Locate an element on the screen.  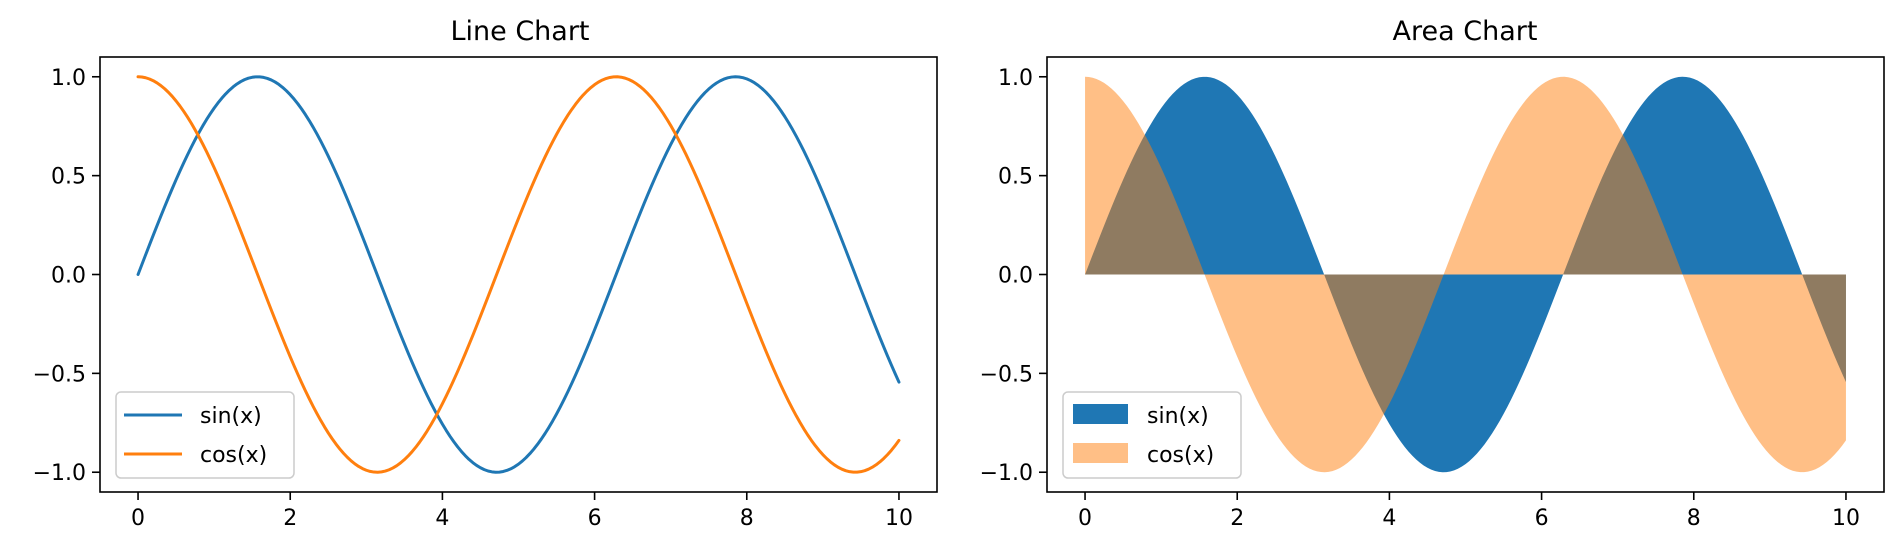
line-chart-title: Line Chart is located at coordinates (519, 31).